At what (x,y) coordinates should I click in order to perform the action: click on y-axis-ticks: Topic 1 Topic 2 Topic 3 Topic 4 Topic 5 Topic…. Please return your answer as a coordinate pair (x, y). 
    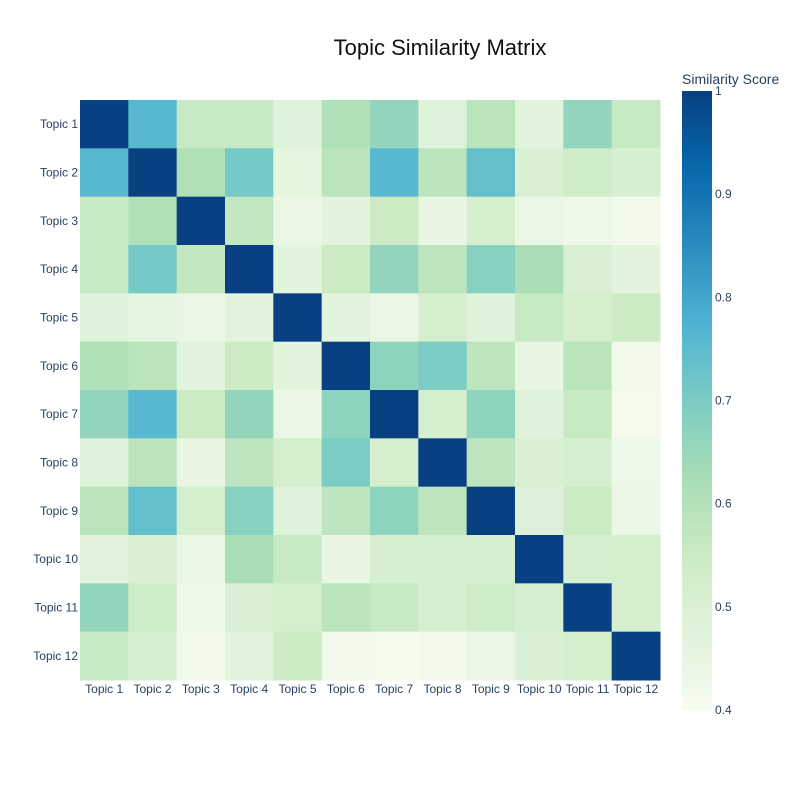
    Looking at the image, I should click on (55, 390).